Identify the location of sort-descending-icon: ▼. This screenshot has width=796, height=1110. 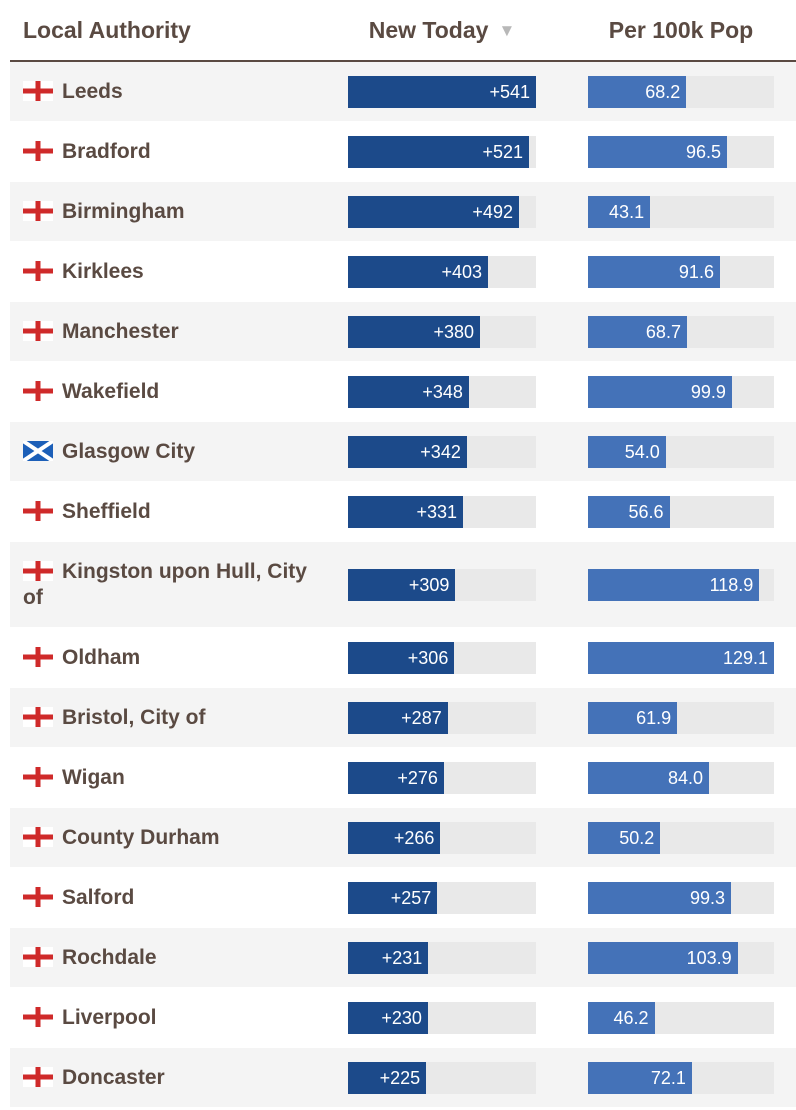
(507, 30).